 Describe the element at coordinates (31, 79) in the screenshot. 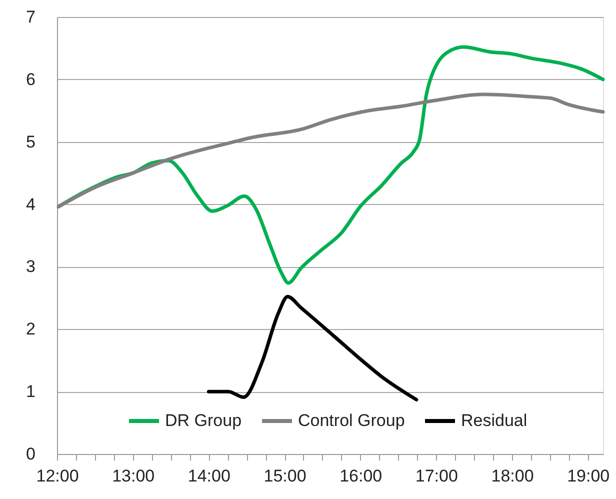

I see `y-tick-label: 6` at that location.